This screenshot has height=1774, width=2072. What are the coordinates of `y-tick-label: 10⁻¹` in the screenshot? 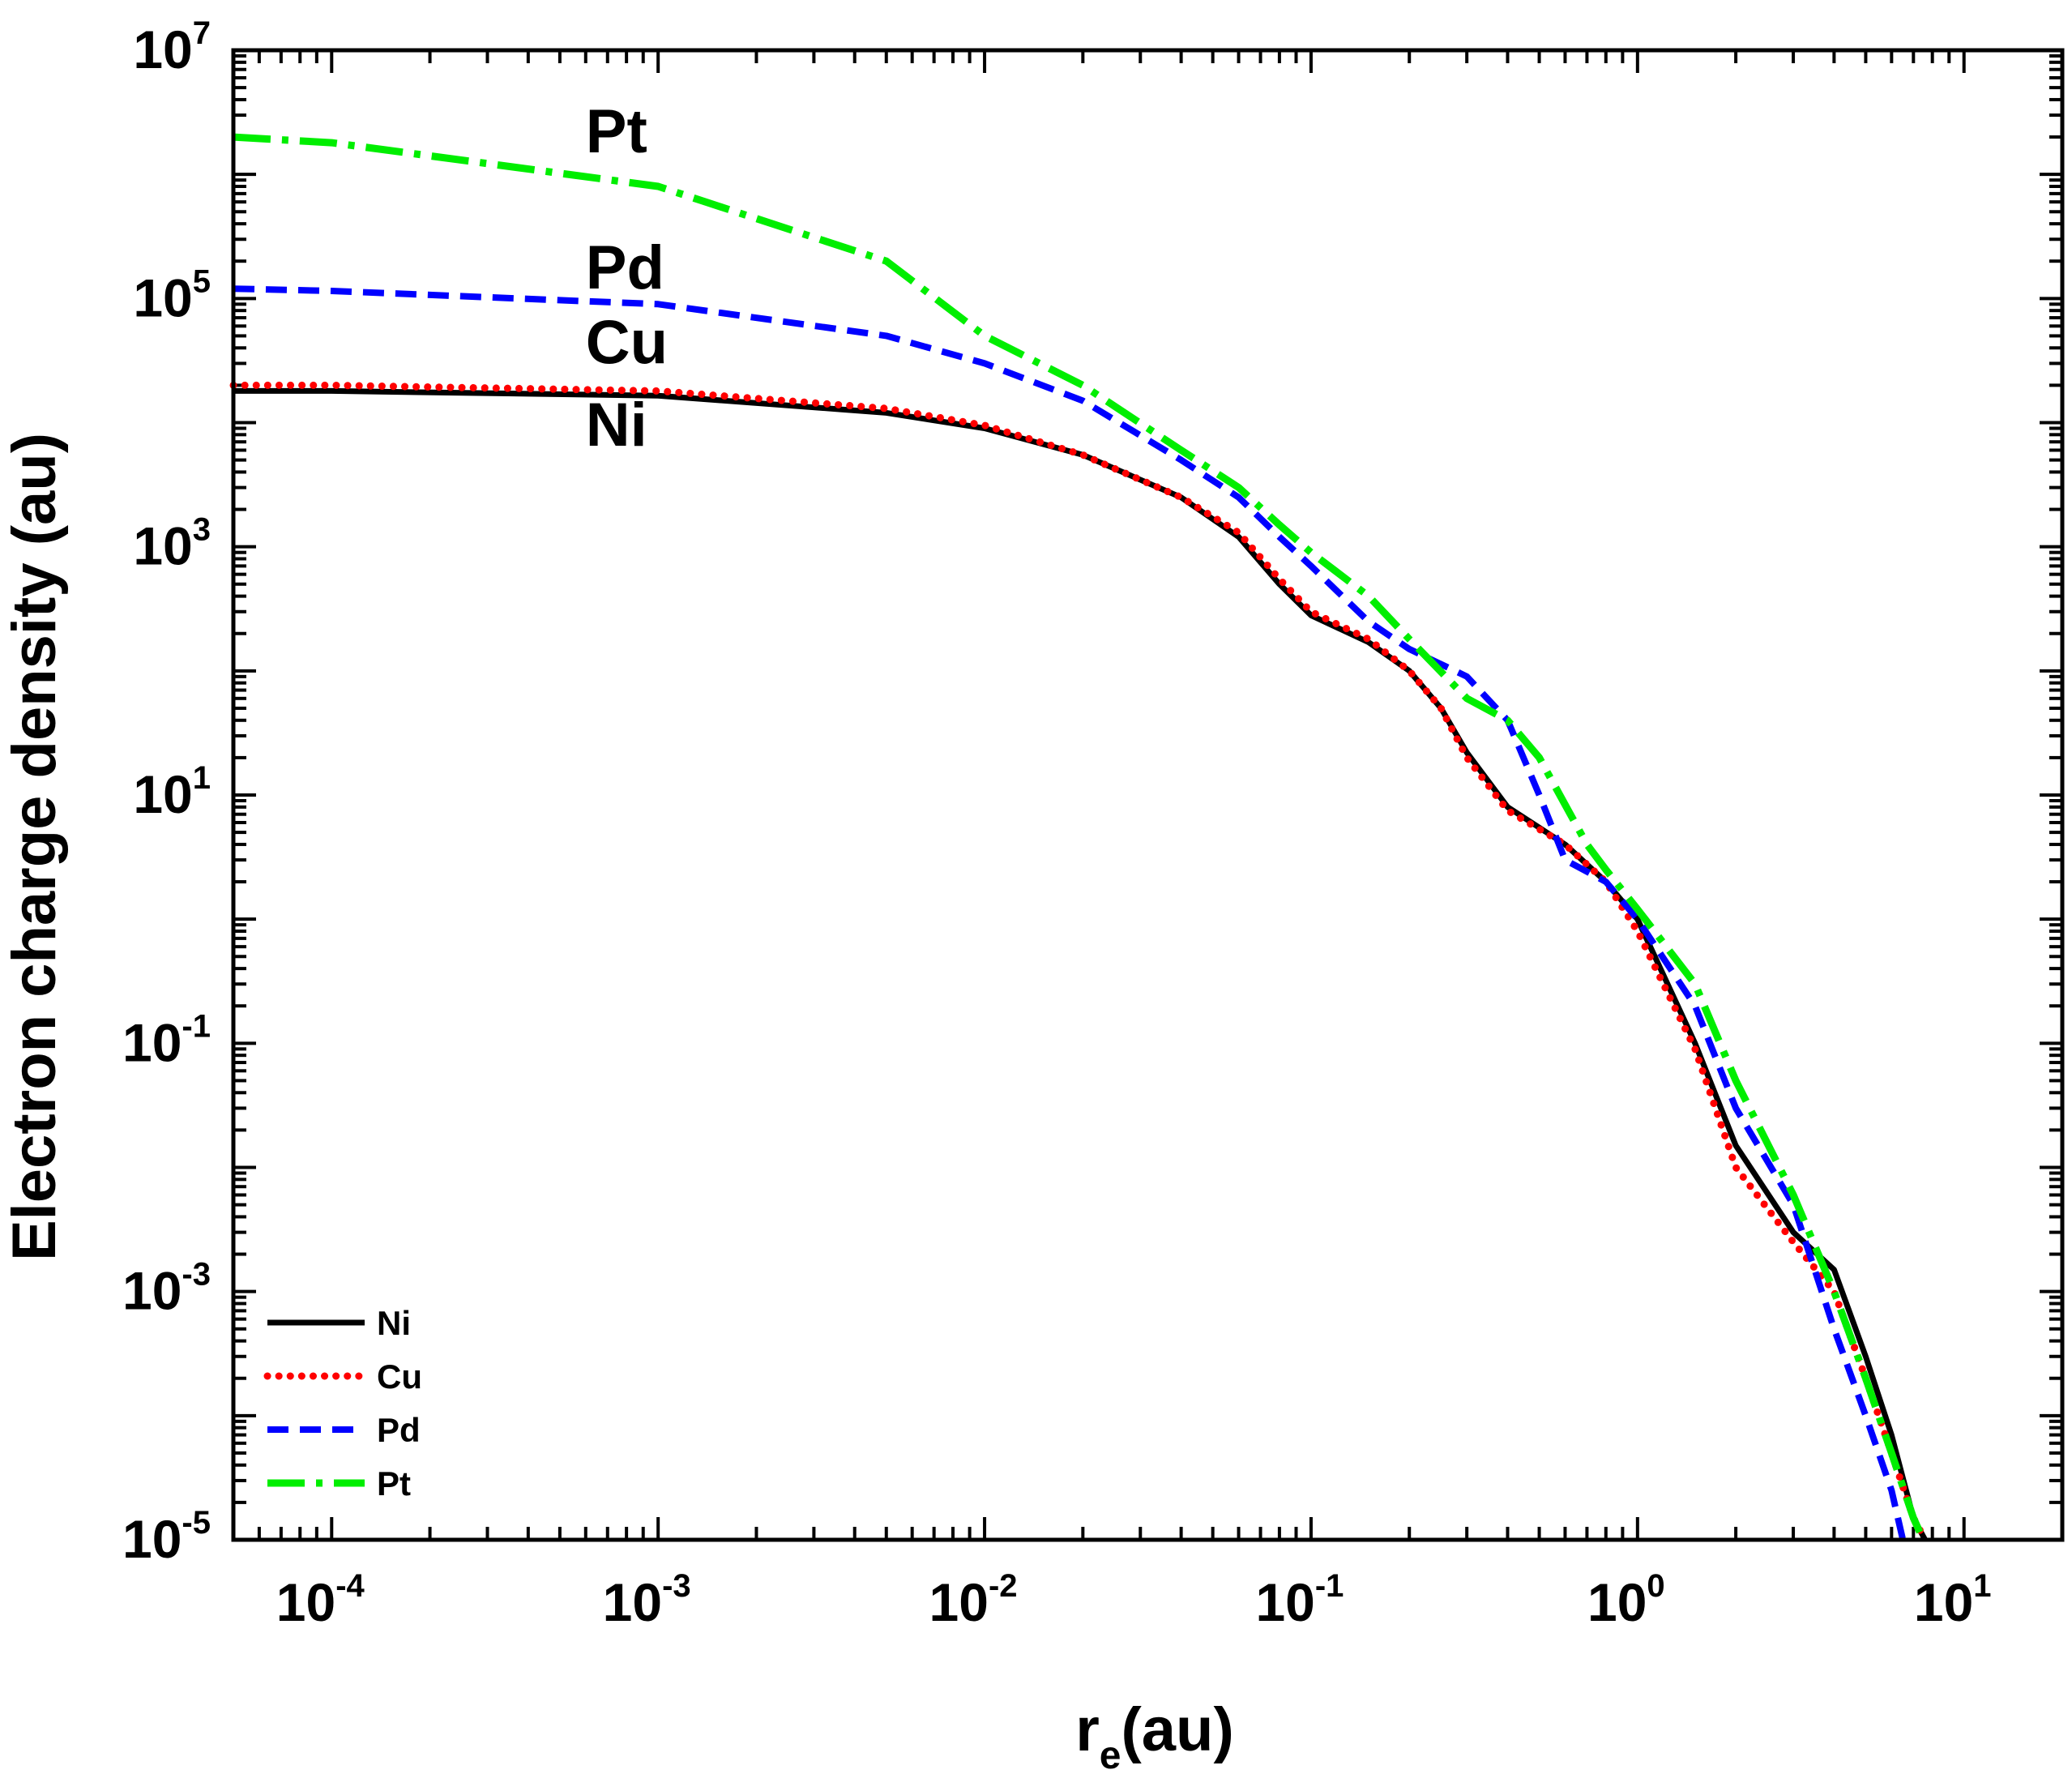 It's located at (166, 1040).